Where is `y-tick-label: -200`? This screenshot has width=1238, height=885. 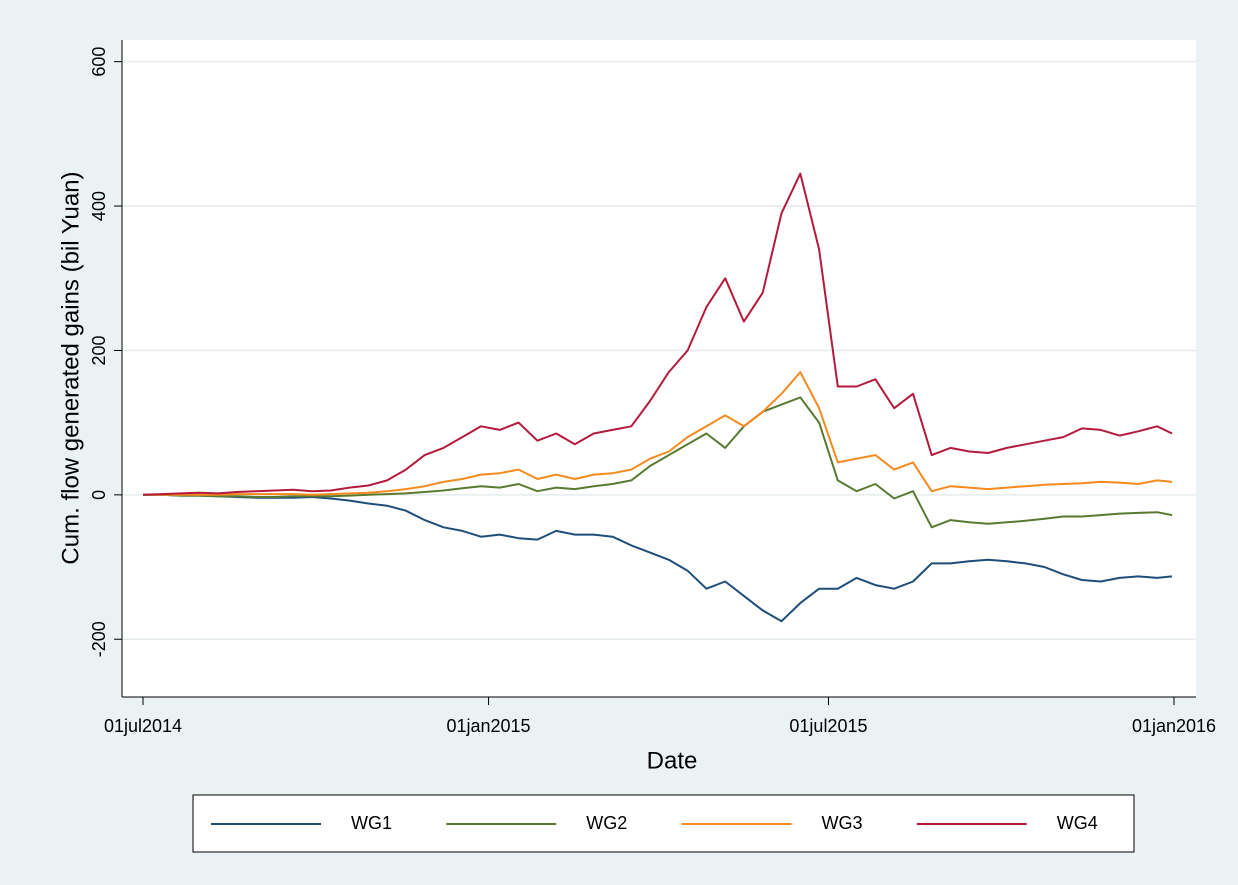
y-tick-label: -200 is located at coordinates (99, 639).